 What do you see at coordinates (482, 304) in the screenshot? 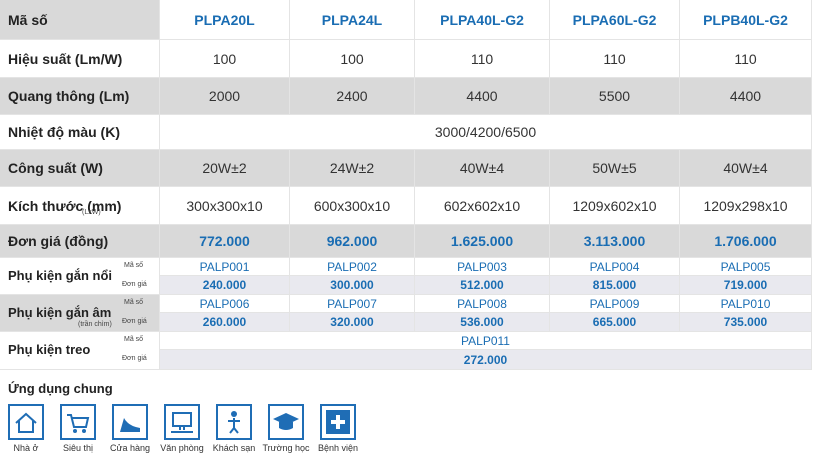
I see `accessory-code: PALP008` at bounding box center [482, 304].